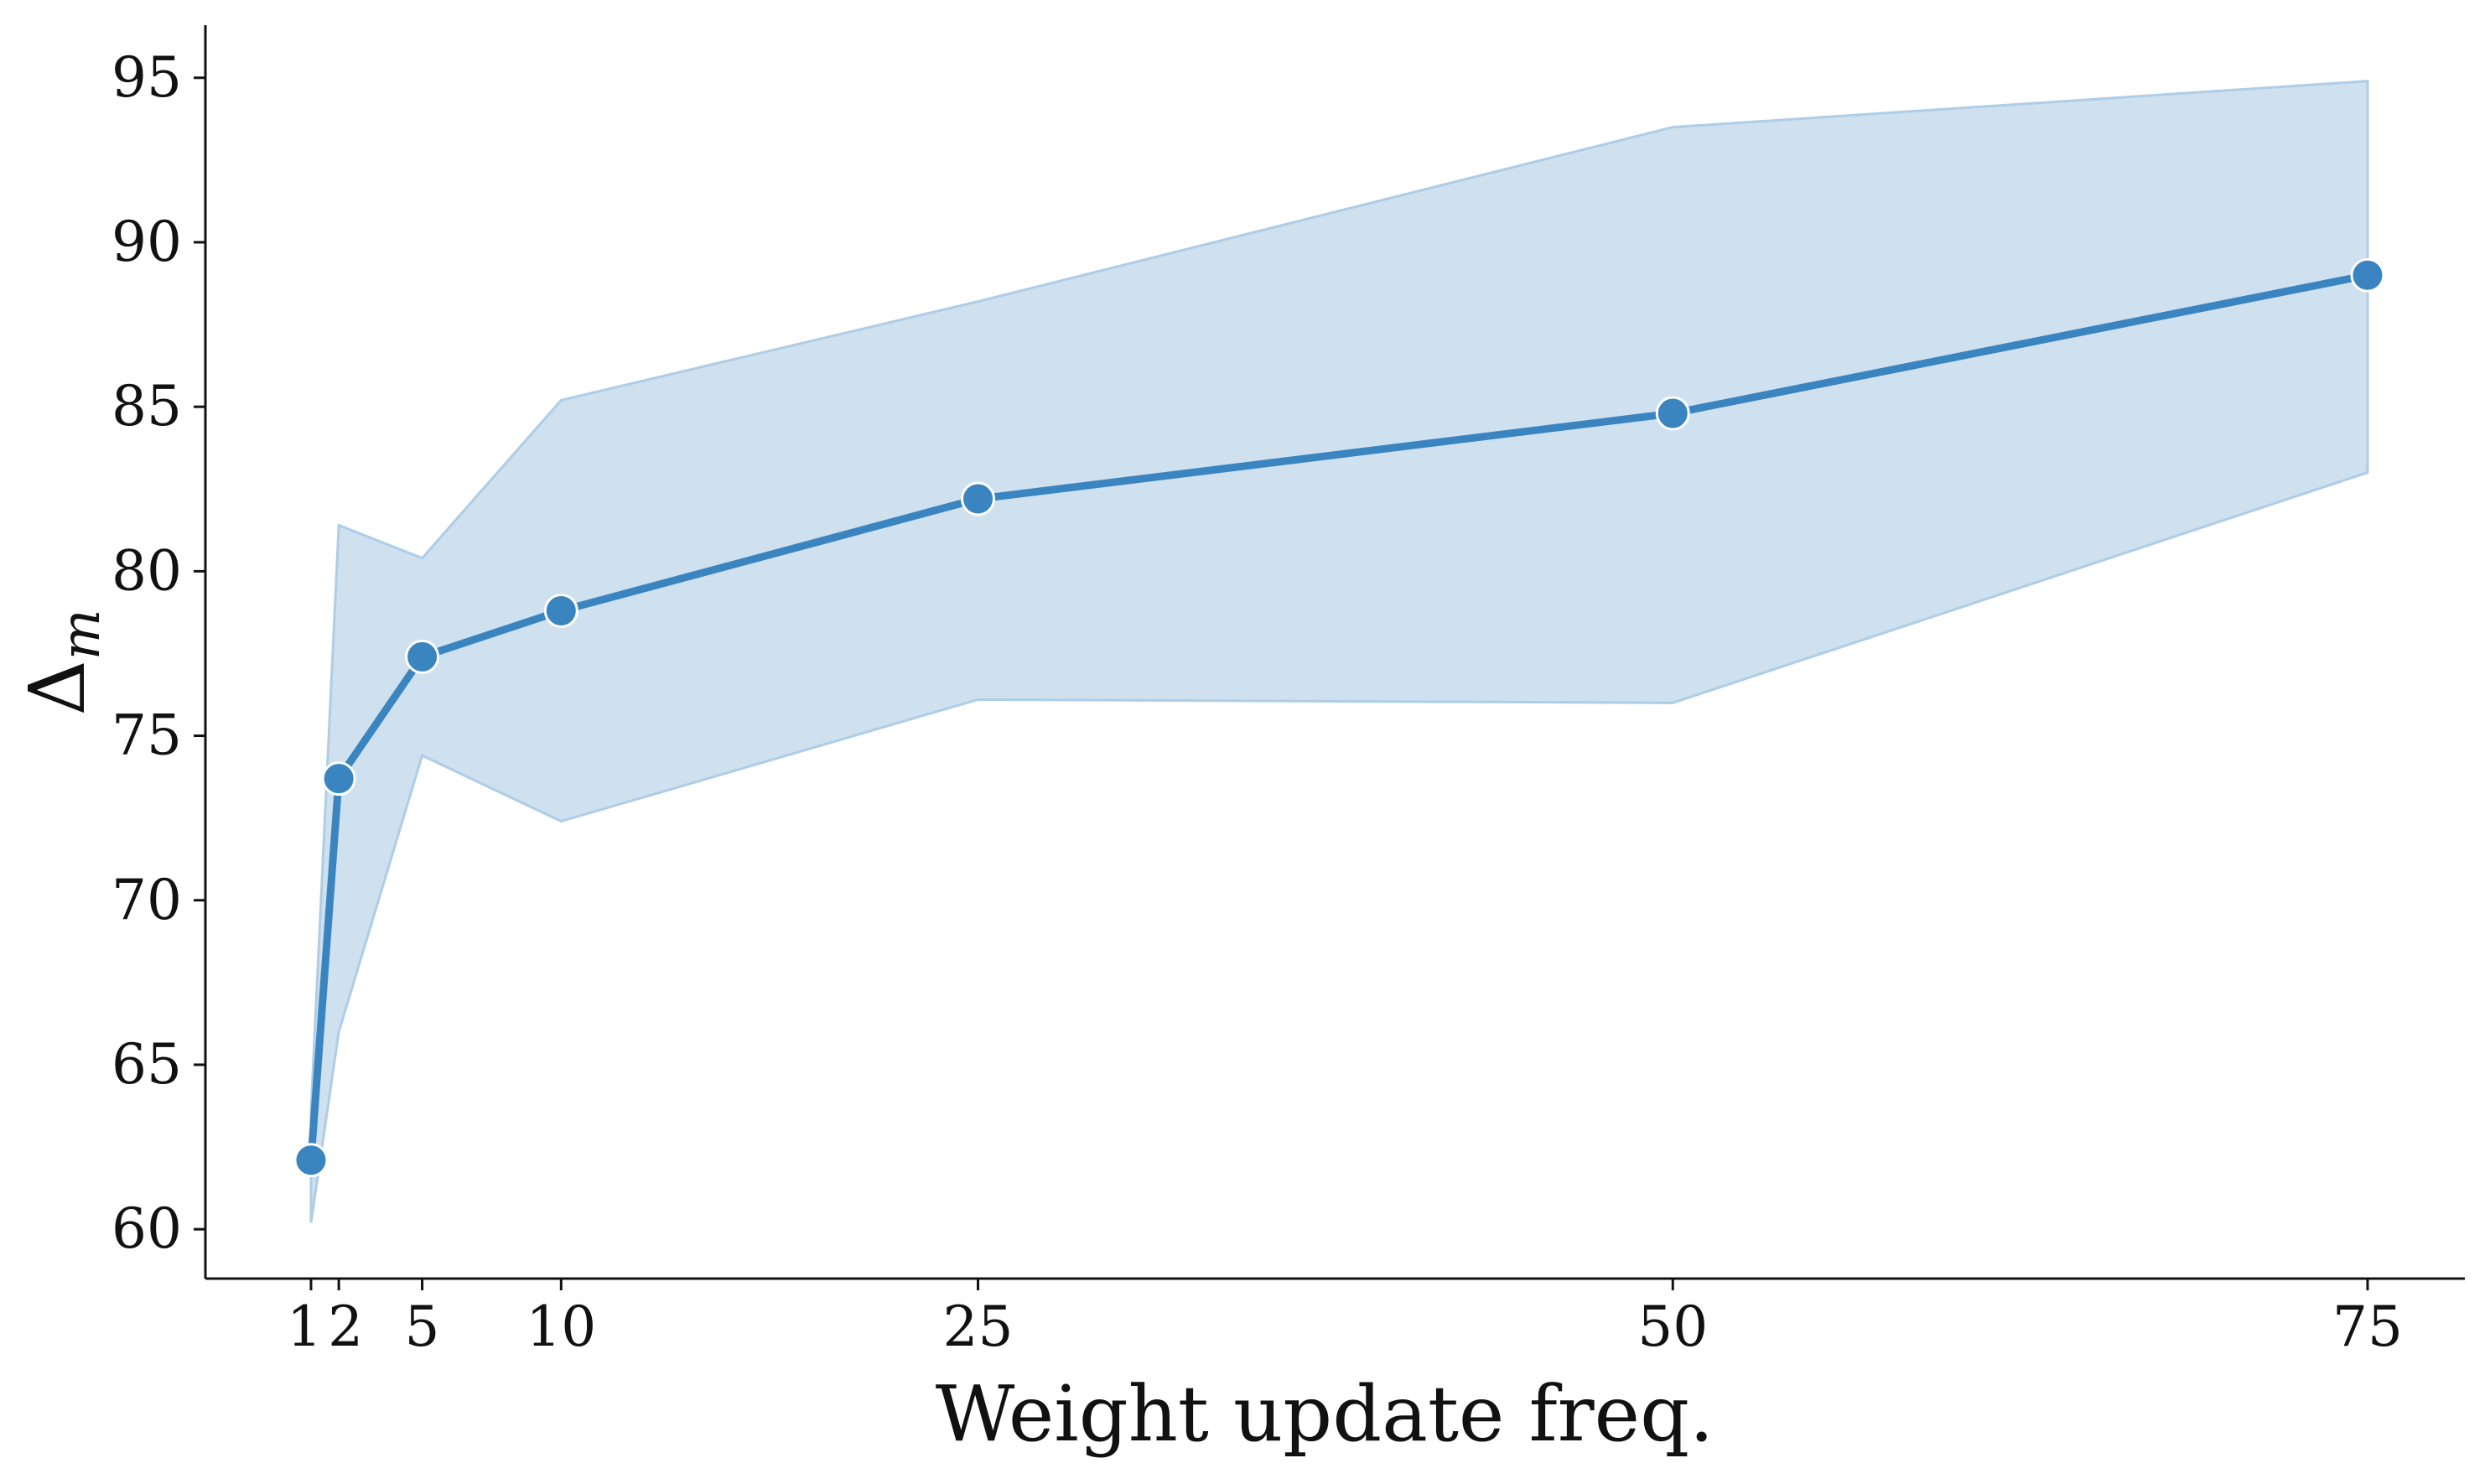 Image resolution: width=2490 pixels, height=1484 pixels. Describe the element at coordinates (147, 653) in the screenshot. I see `y-tick-labels: 60 65 70 75 80 85 90 95` at that location.